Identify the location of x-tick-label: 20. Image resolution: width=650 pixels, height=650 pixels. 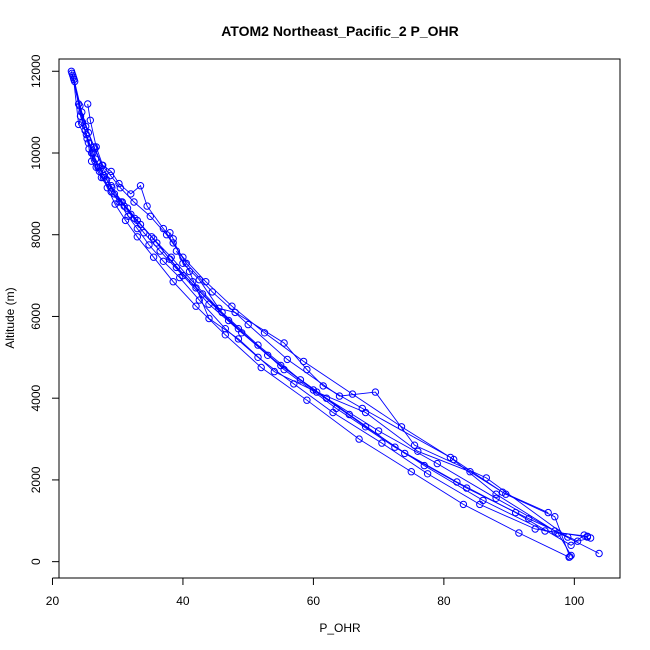
(53, 601).